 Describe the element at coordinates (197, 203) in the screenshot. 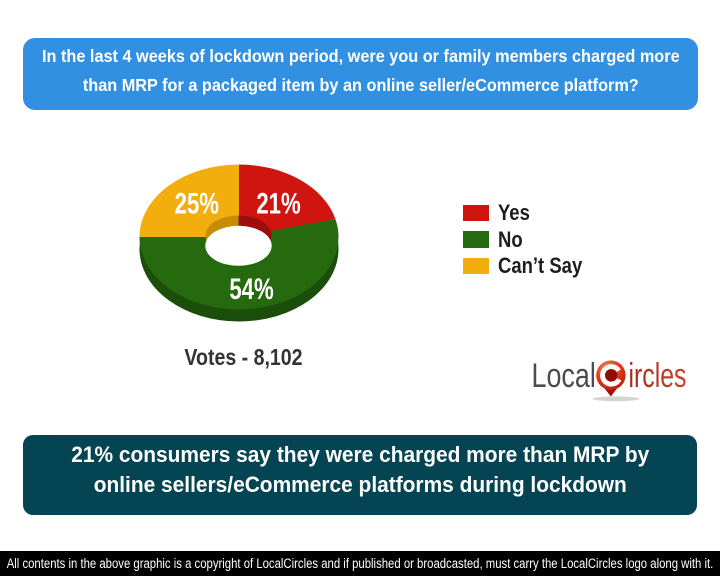

I see `svg-text: 25%` at that location.